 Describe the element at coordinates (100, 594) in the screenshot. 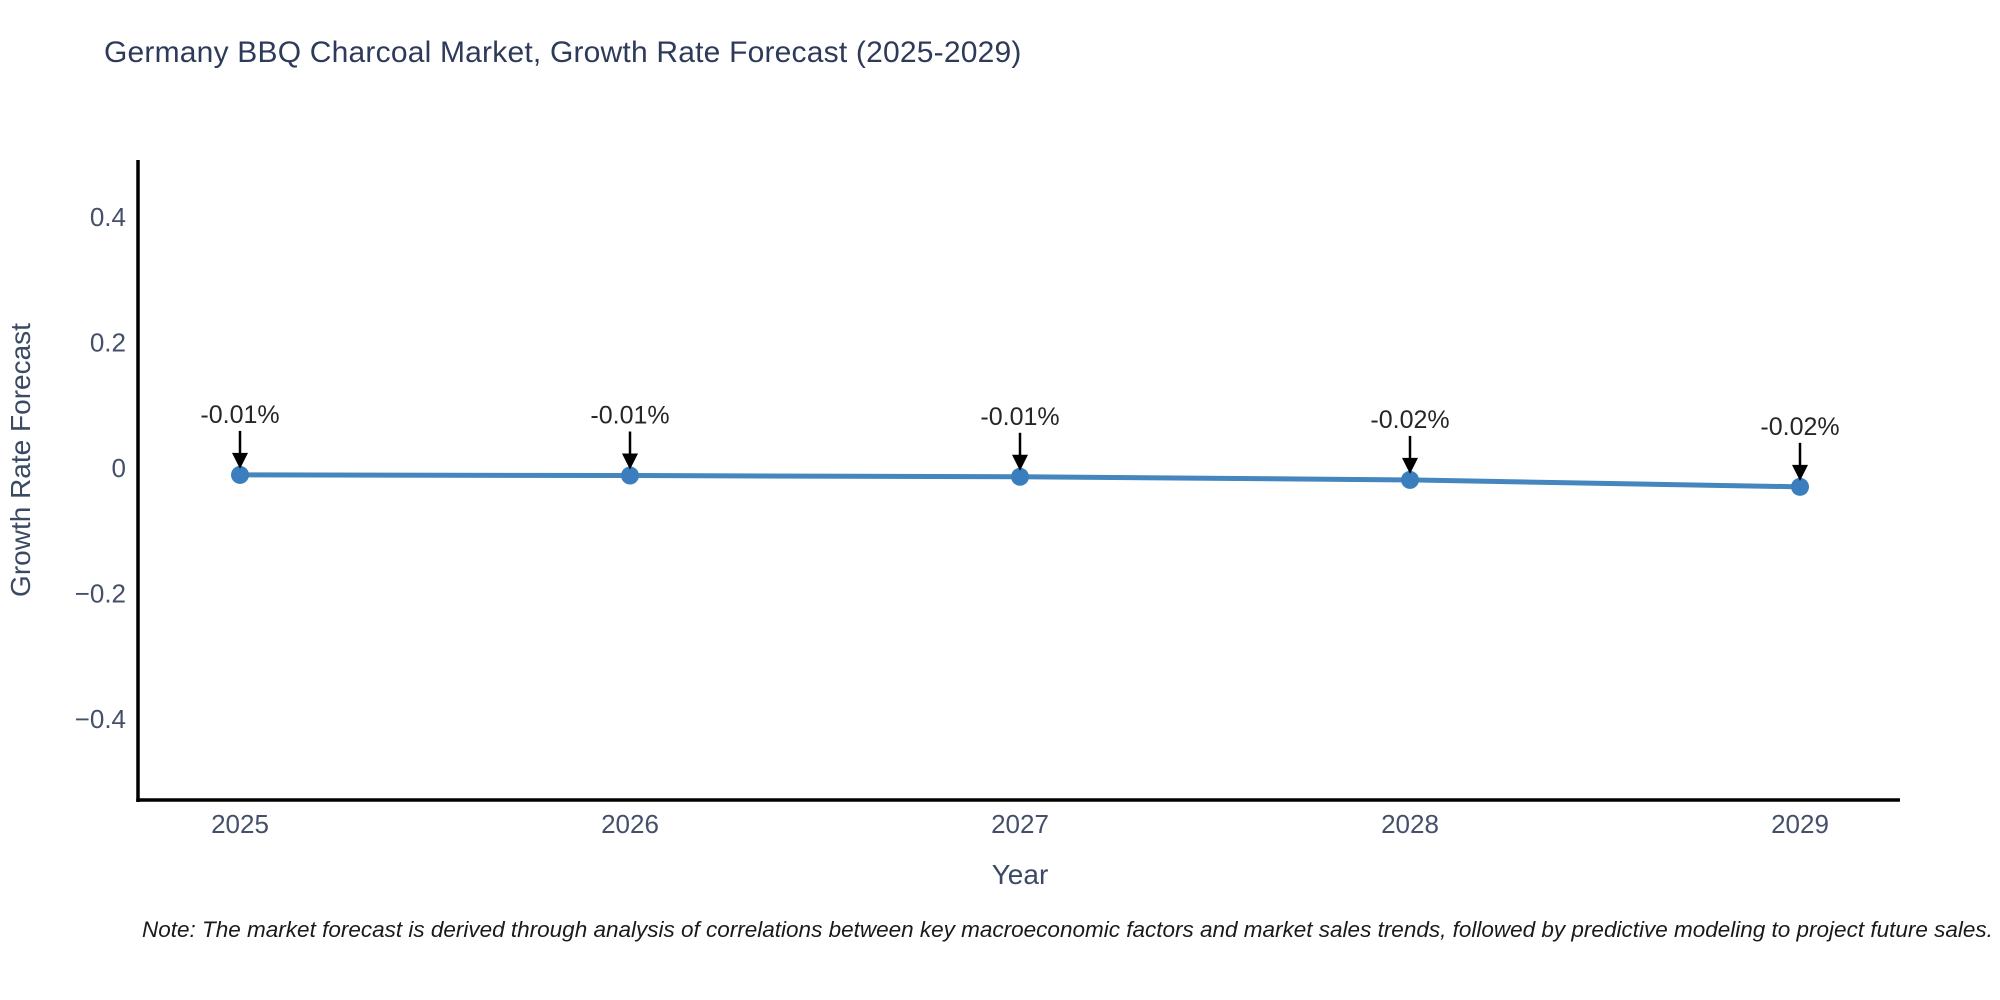

I see `y-tick-label: −0.2` at that location.